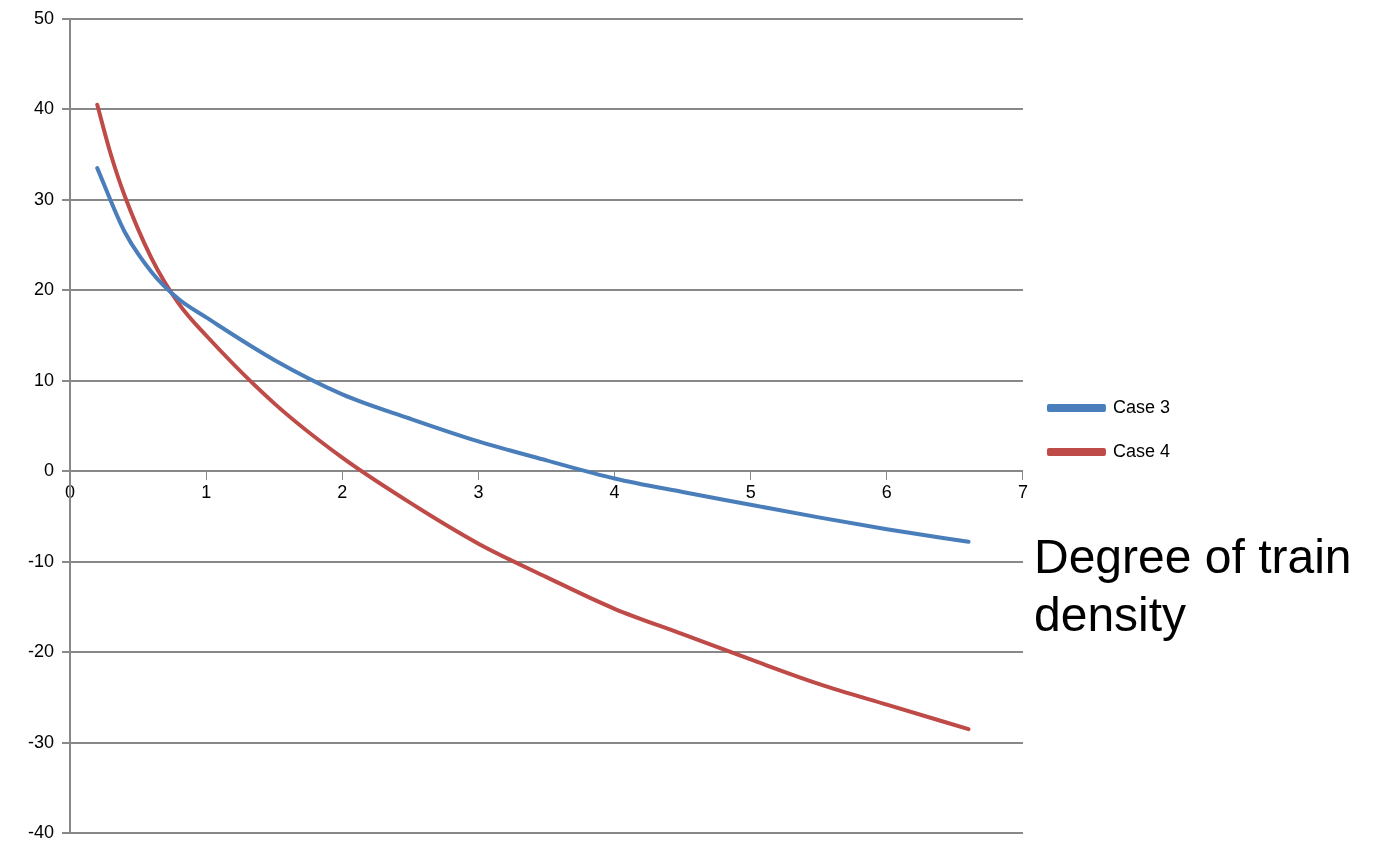 The image size is (1380, 852). What do you see at coordinates (49, 470) in the screenshot?
I see `y-tick-label: 0` at bounding box center [49, 470].